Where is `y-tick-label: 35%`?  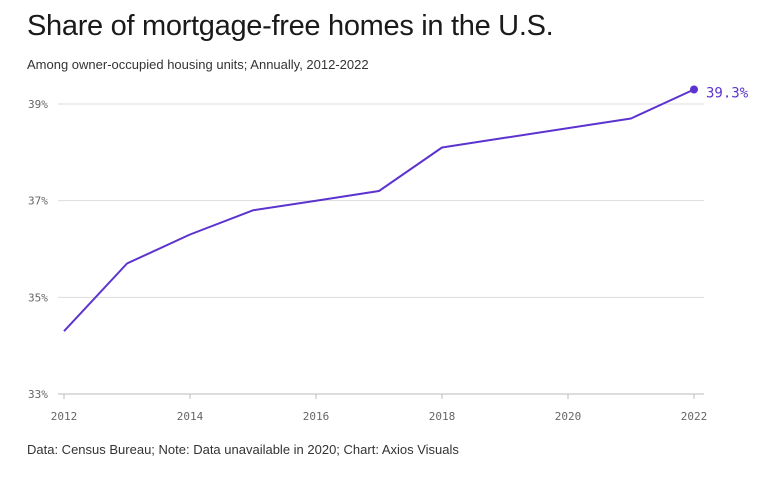 y-tick-label: 35% is located at coordinates (38, 297).